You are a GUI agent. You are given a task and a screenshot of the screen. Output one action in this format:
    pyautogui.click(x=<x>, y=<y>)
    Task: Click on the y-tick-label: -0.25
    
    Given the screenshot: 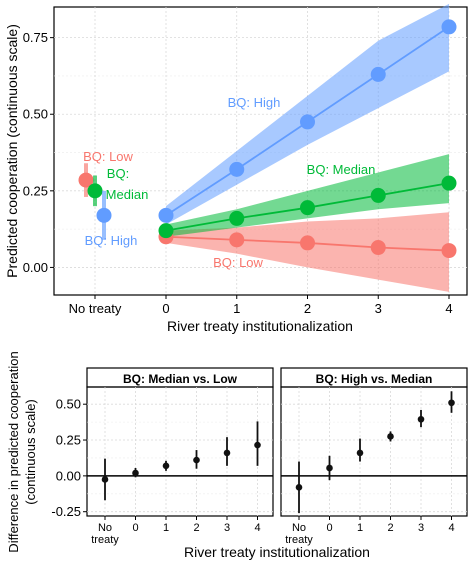 What is the action you would take?
    pyautogui.click(x=66, y=511)
    